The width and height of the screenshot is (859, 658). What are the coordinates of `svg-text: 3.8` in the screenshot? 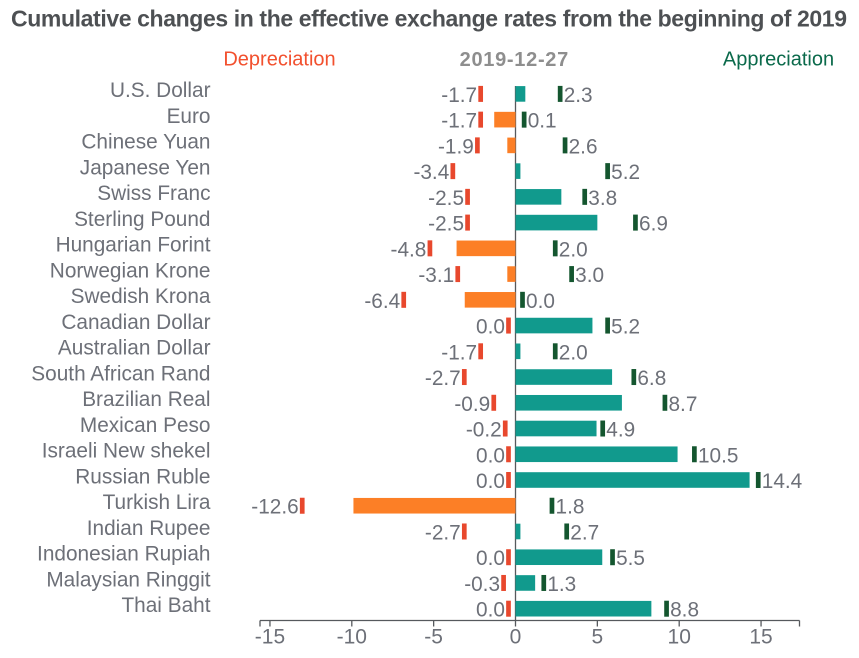 It's located at (602, 198).